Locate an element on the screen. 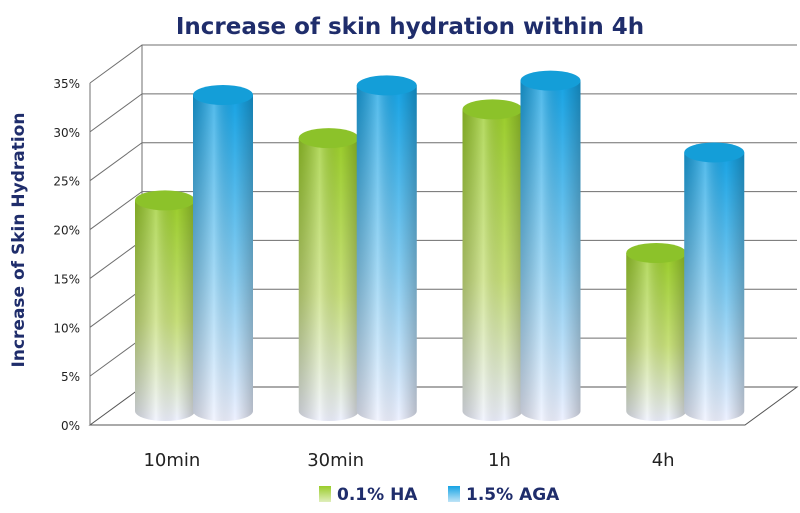  legend-swatch-ha is located at coordinates (325, 494).